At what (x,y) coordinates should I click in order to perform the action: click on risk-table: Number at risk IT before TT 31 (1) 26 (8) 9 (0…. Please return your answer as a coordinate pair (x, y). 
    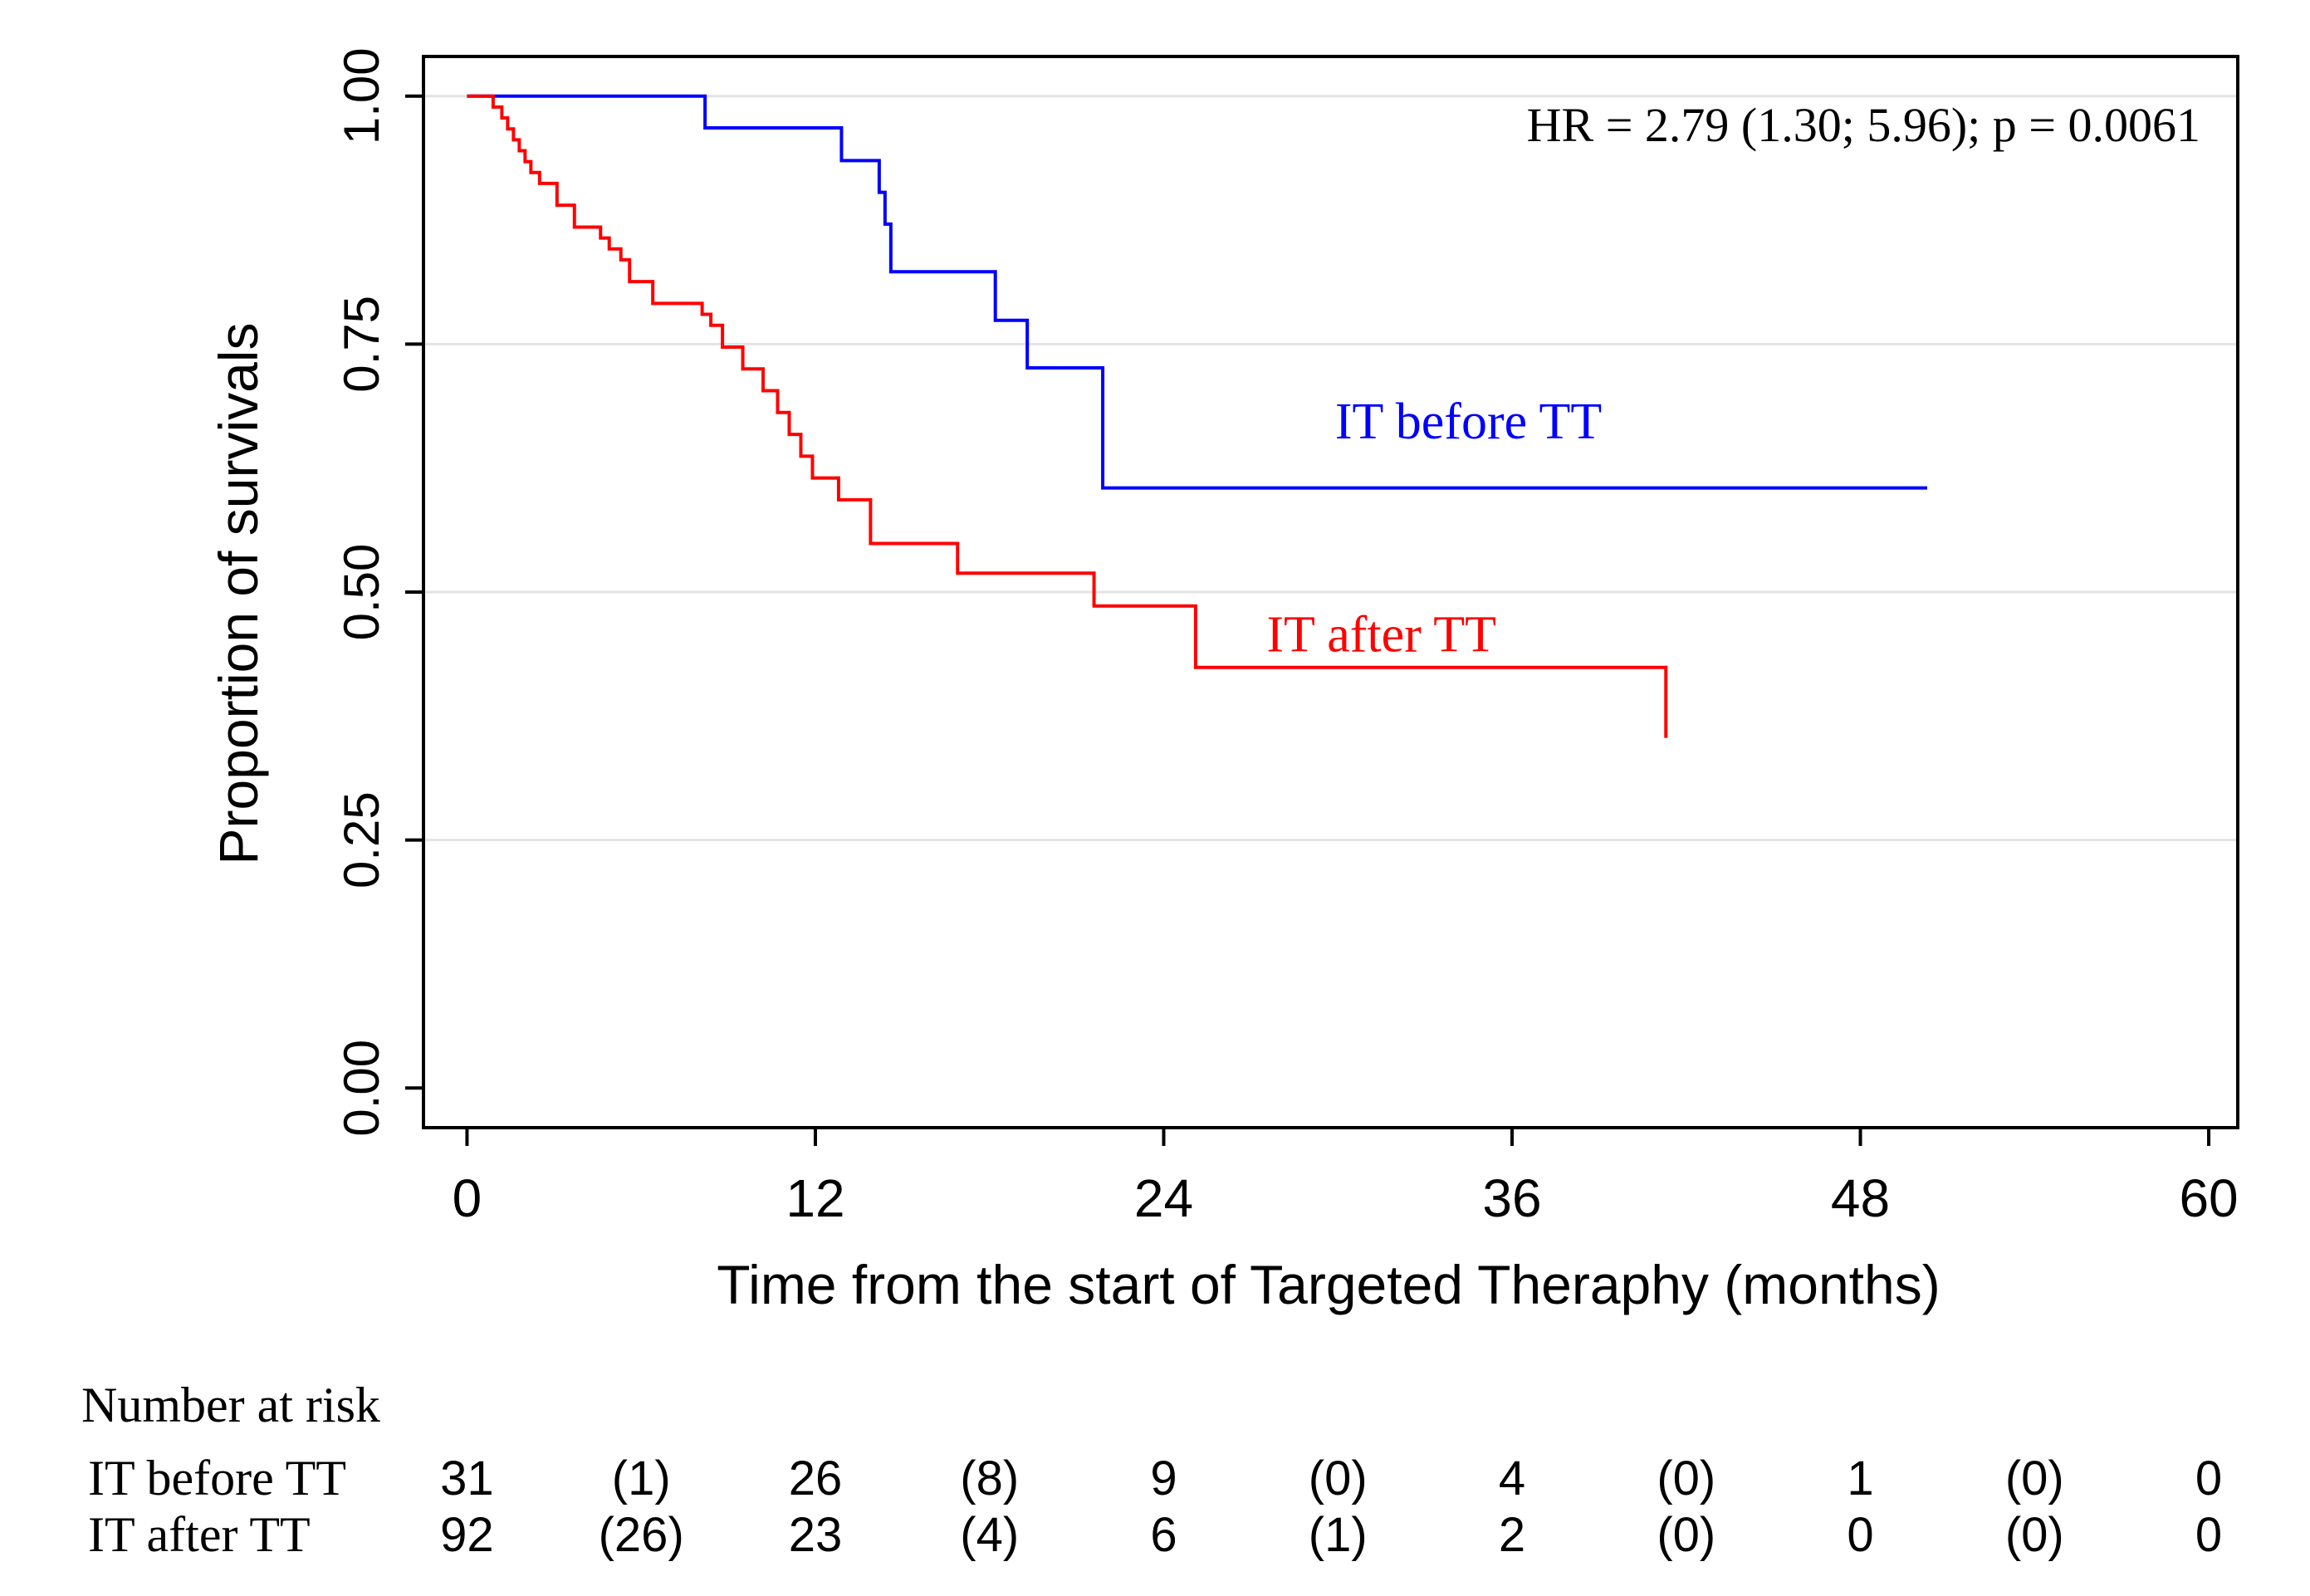
    Looking at the image, I should click on (1151, 1470).